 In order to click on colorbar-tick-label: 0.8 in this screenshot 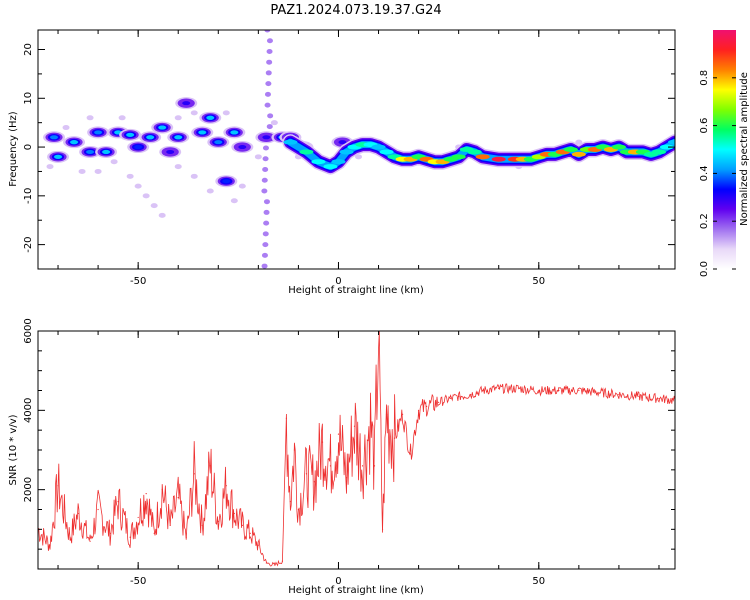, I will do `click(704, 78)`.